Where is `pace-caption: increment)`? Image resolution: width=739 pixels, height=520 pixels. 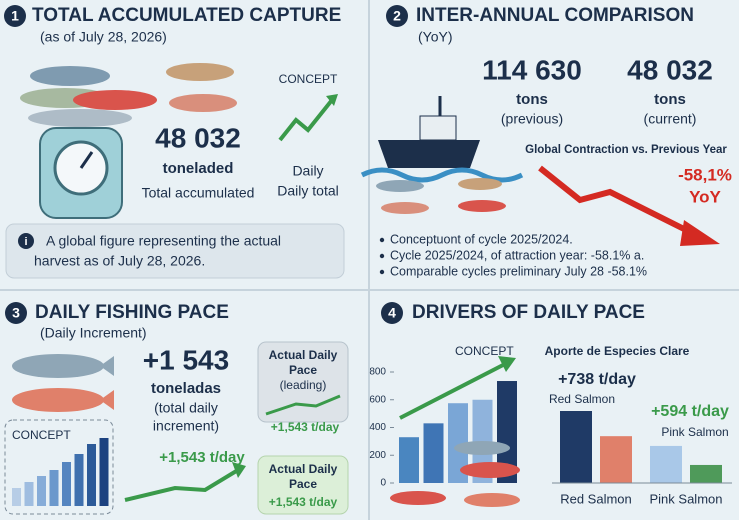 pace-caption: increment) is located at coordinates (186, 426).